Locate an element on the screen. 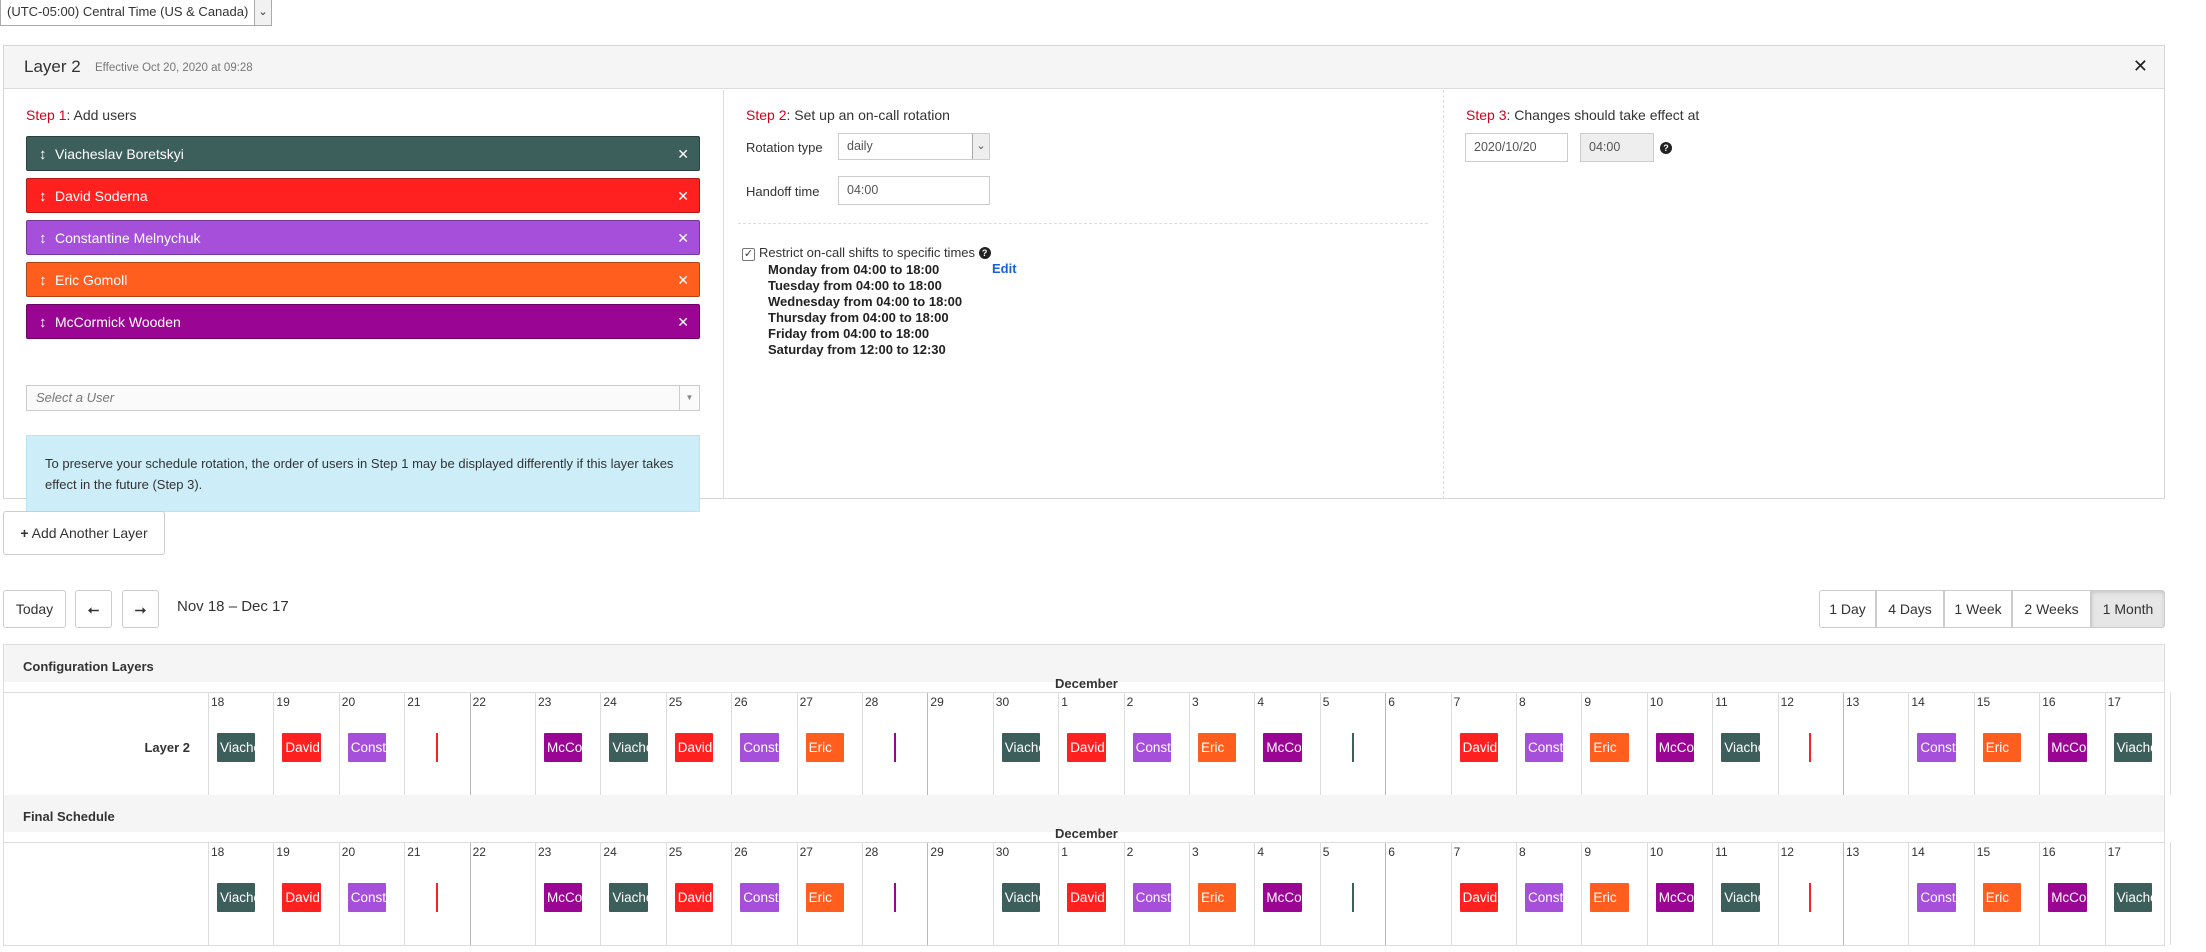 The image size is (2206, 952). view-button: 1 Week is located at coordinates (1978, 609).